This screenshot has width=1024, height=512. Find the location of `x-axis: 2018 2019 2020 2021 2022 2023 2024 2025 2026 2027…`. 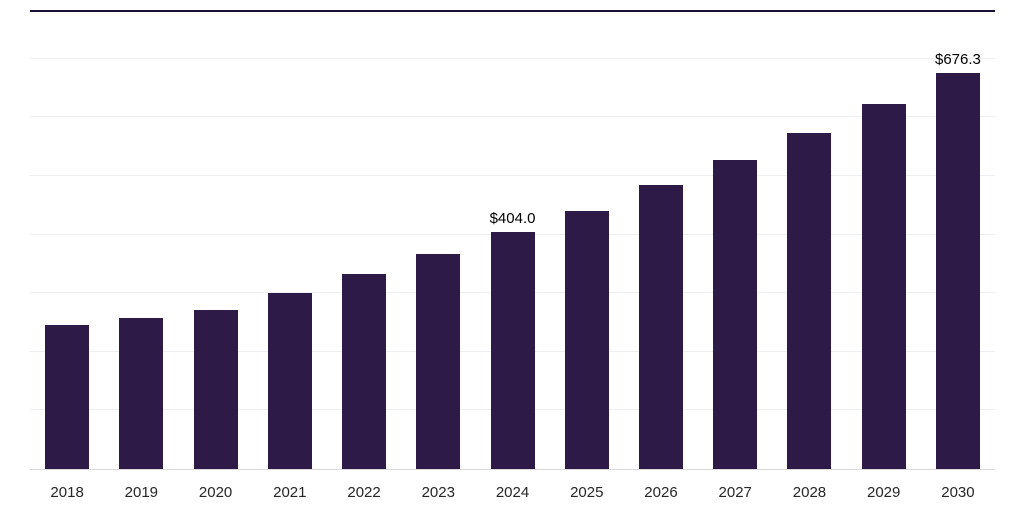

x-axis: 2018 2019 2020 2021 2022 2023 2024 2025 2026 2027… is located at coordinates (512, 493).